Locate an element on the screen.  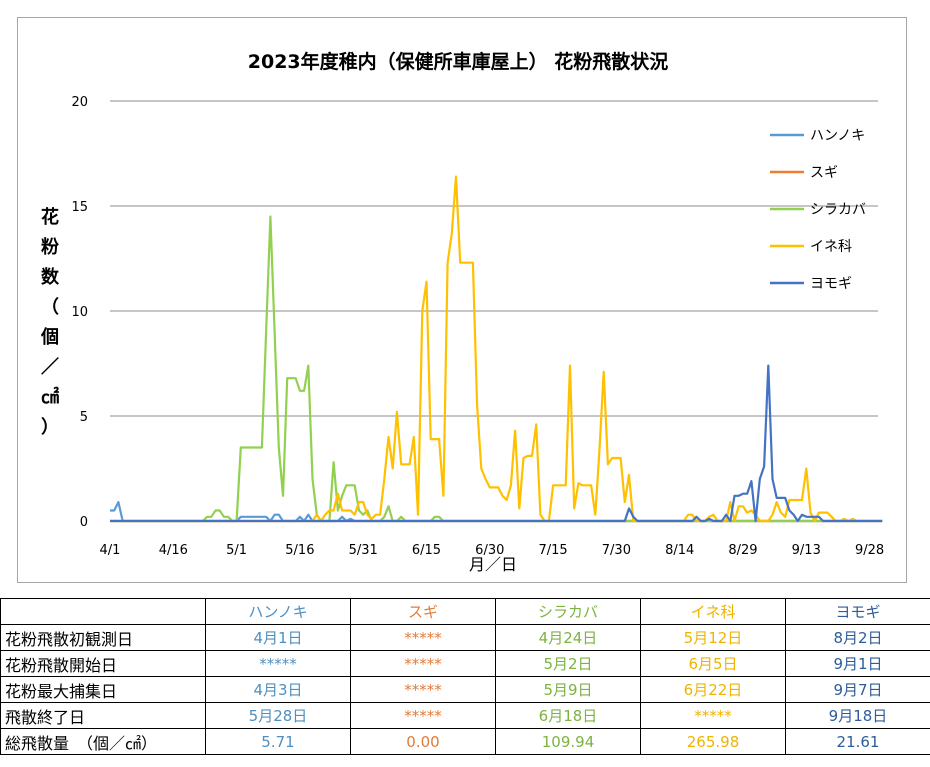
row-label: 花粉最大捕集日 is located at coordinates (103, 689).